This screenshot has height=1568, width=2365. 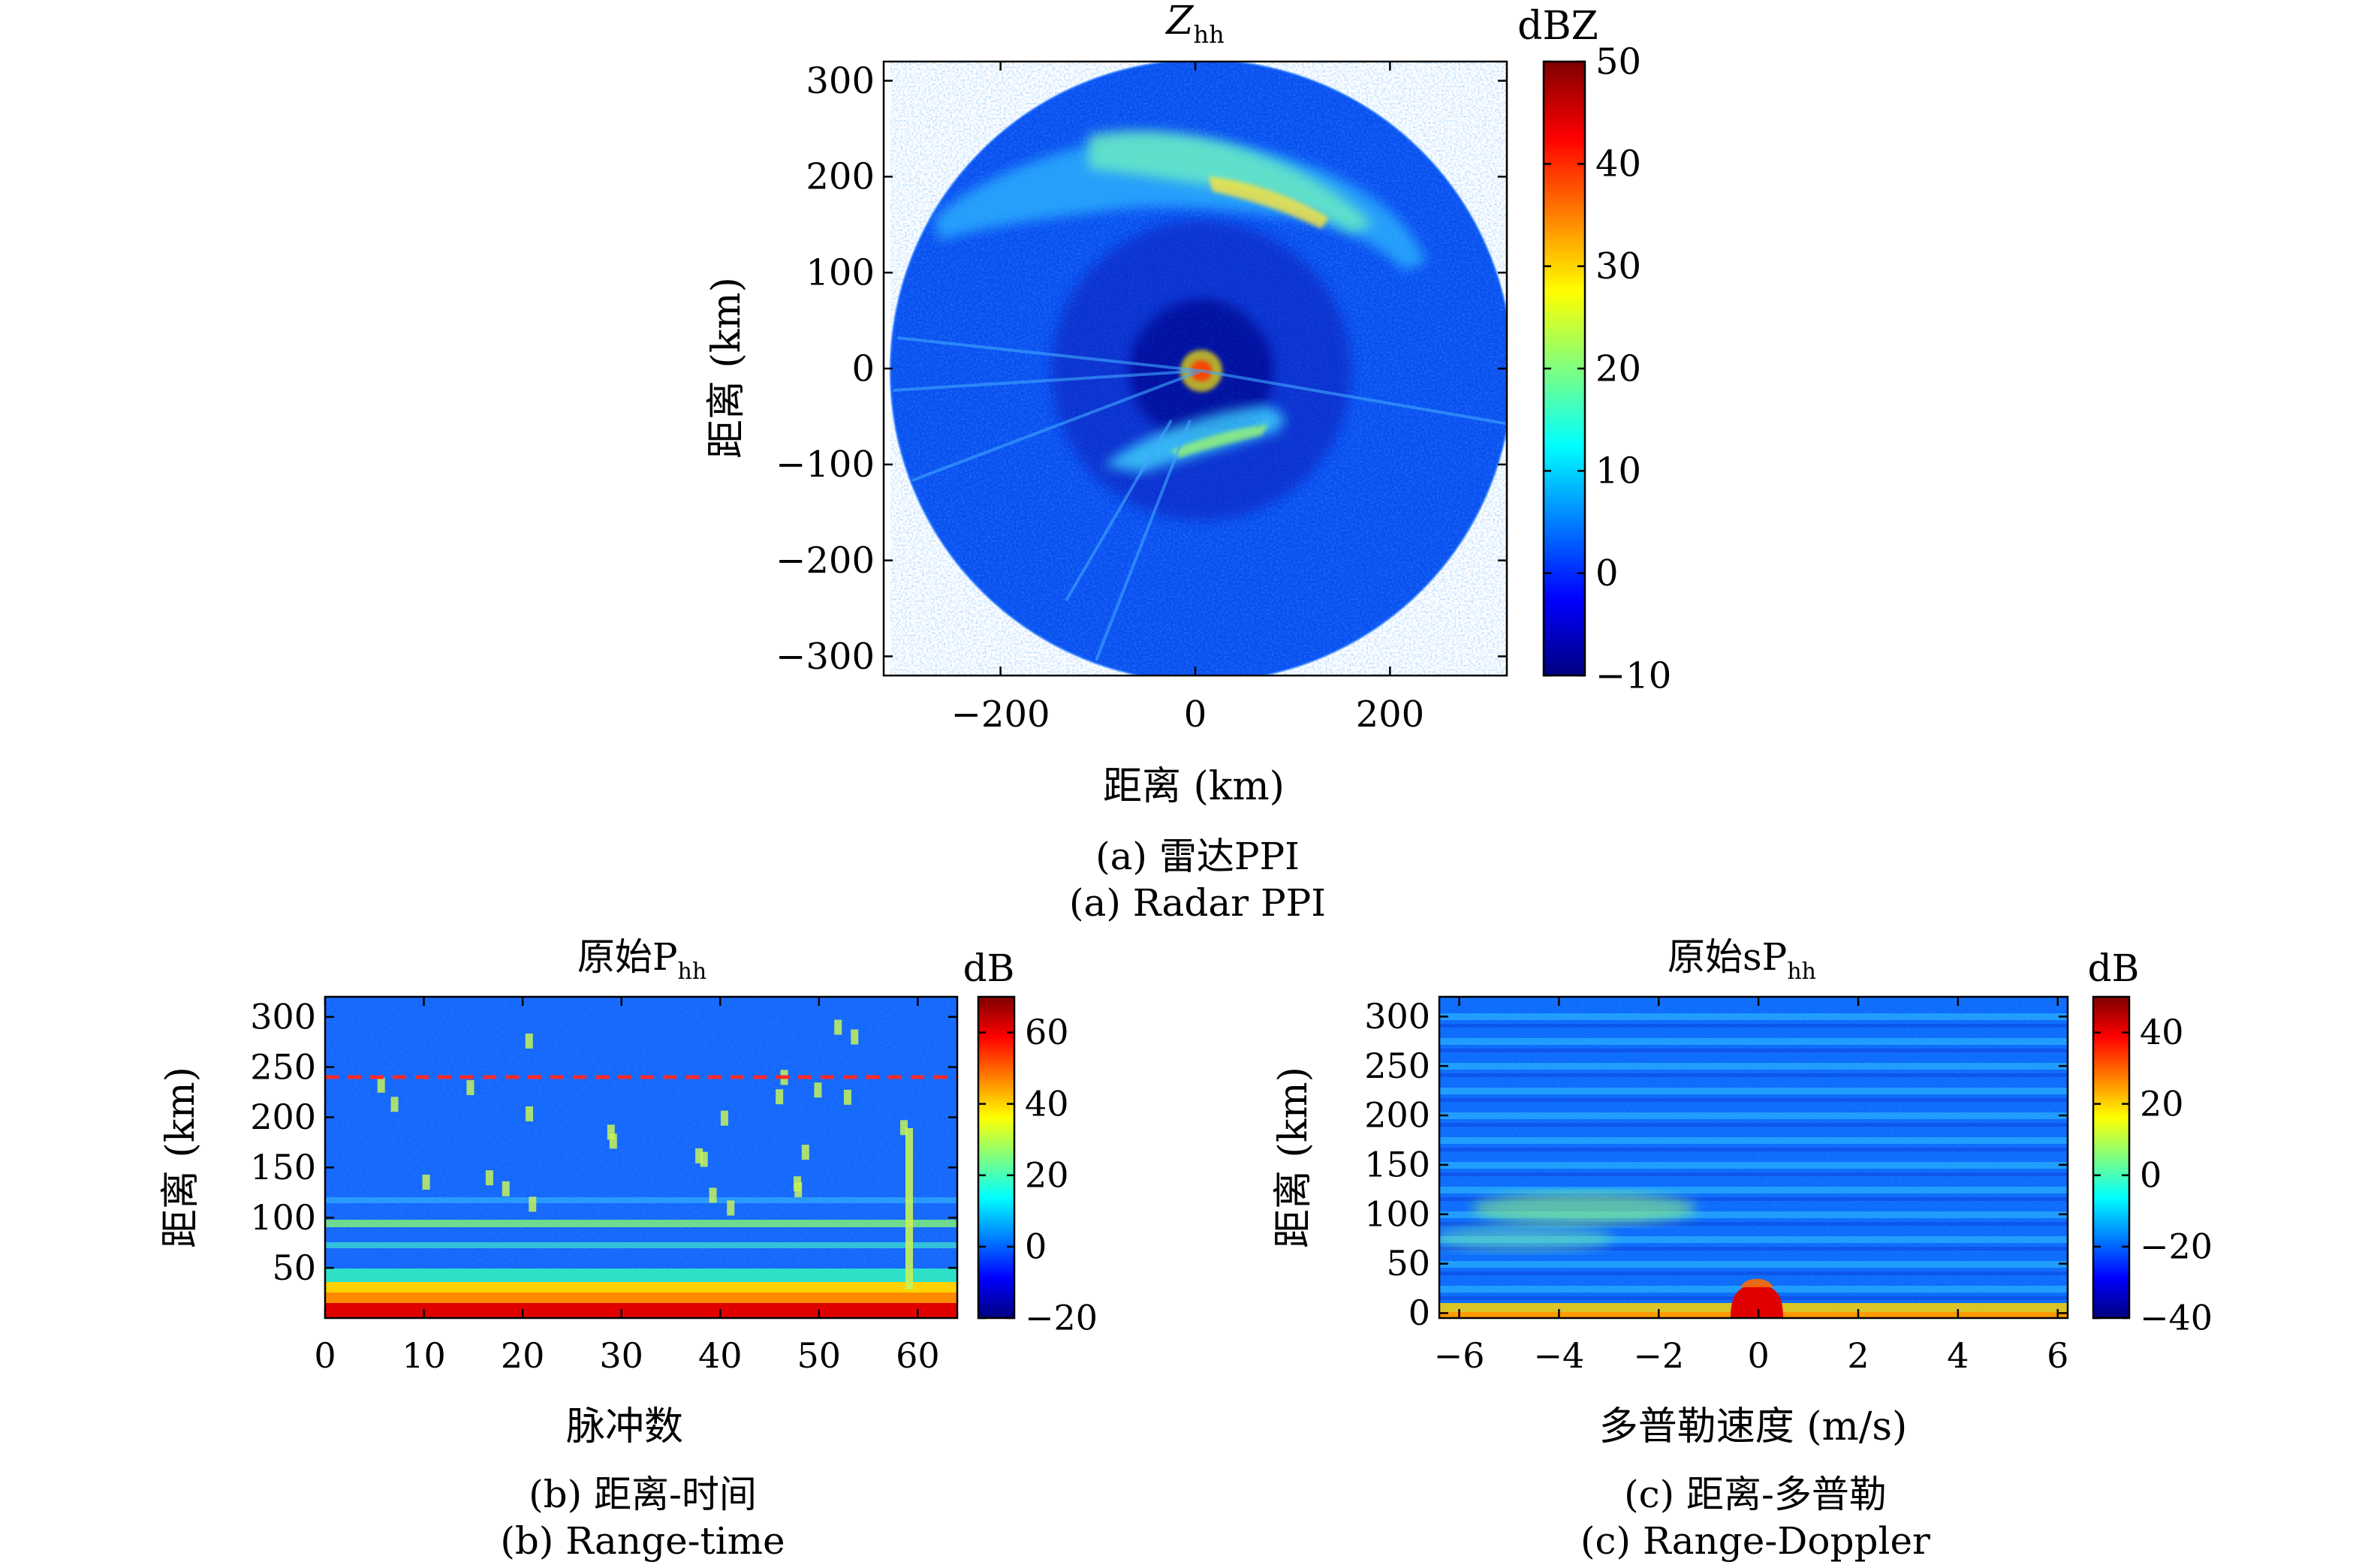 What do you see at coordinates (1397, 1016) in the screenshot?
I see `y-tick-label: 300` at bounding box center [1397, 1016].